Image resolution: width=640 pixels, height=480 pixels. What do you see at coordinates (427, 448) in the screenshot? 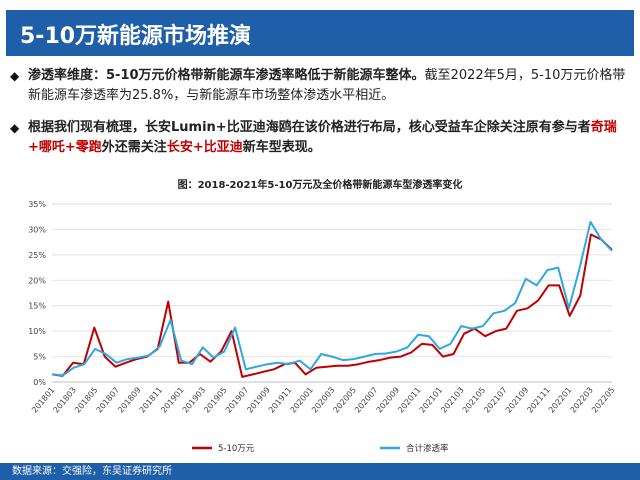
I see `legend-label: 合计渗透率` at bounding box center [427, 448].